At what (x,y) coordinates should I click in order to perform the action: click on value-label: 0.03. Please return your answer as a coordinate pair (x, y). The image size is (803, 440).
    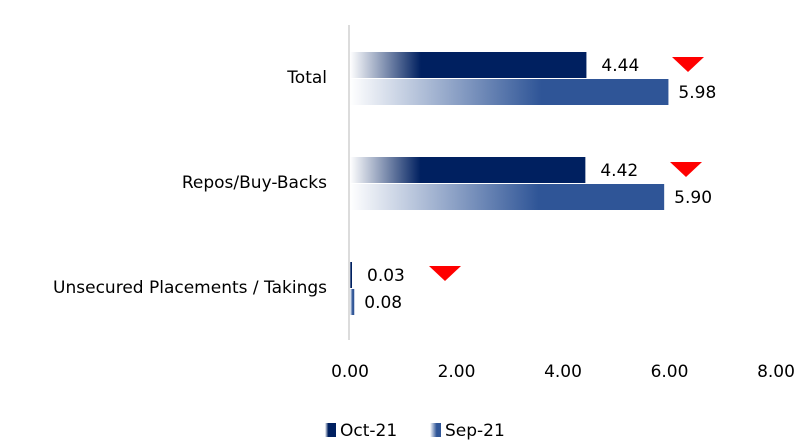
    Looking at the image, I should click on (386, 276).